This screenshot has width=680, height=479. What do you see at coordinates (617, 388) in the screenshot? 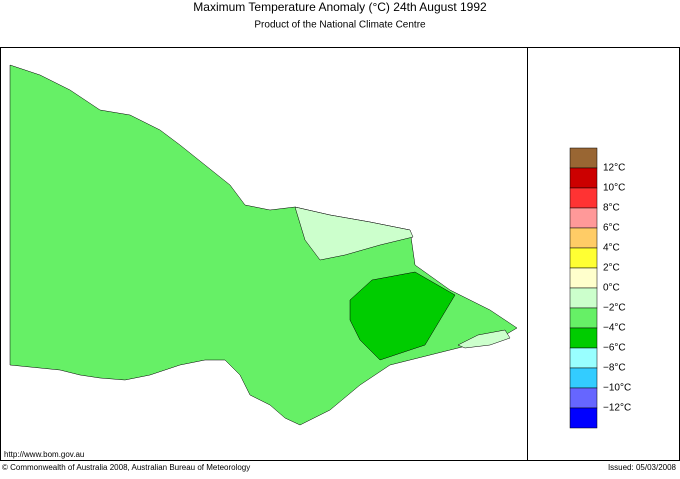
I see `legend-label: −10°C` at bounding box center [617, 388].